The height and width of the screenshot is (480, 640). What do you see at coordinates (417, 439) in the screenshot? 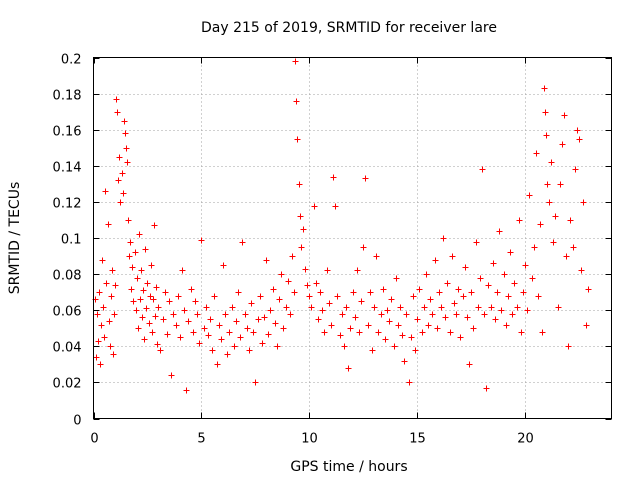
I see `x-tick-label: 15` at bounding box center [417, 439].